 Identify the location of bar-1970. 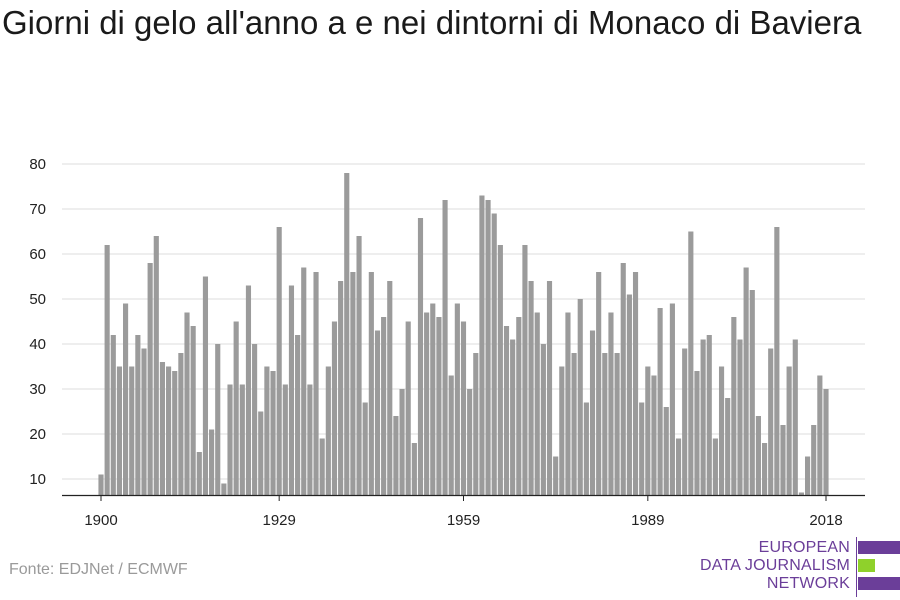
(531, 388).